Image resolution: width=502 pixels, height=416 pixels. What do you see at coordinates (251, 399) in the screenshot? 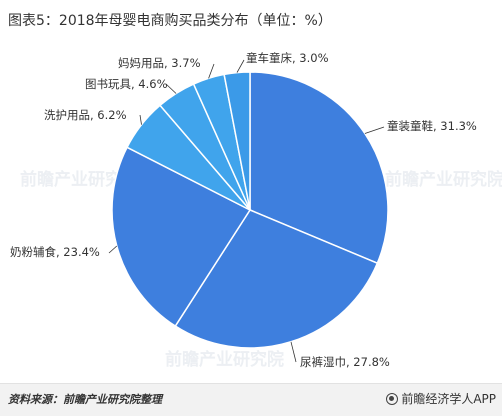
I see `footer-bar: 资料来源：前瞻产业研究院整理 前瞻经济学人APP` at bounding box center [251, 399].